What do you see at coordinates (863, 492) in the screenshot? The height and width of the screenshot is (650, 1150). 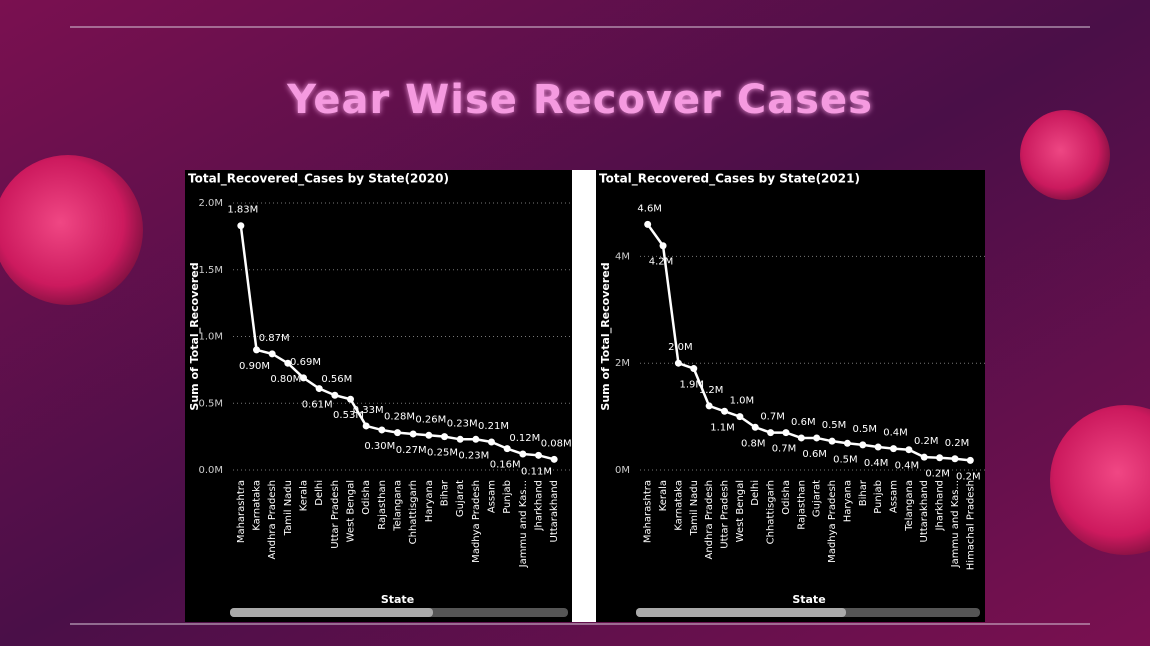 I see `x-tick-label: Bihar` at bounding box center [863, 492].